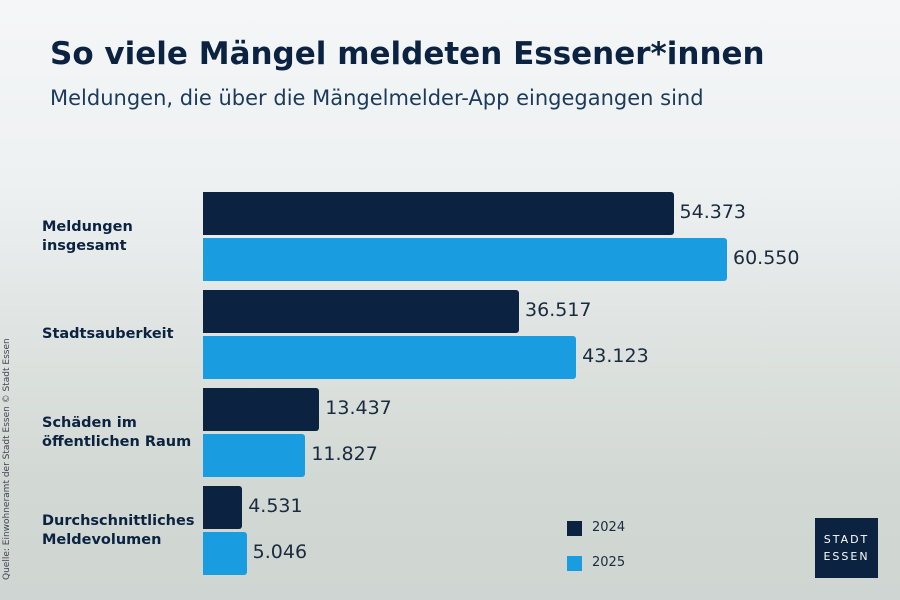 Image resolution: width=900 pixels, height=600 pixels. Describe the element at coordinates (713, 212) in the screenshot. I see `value-label: 54.373` at that location.